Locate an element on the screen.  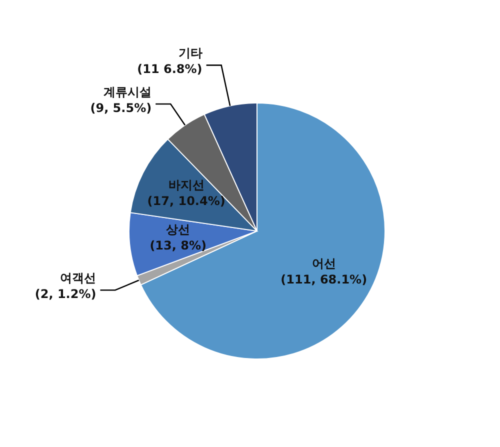
slice-label: 기타 is located at coordinates (190, 53).